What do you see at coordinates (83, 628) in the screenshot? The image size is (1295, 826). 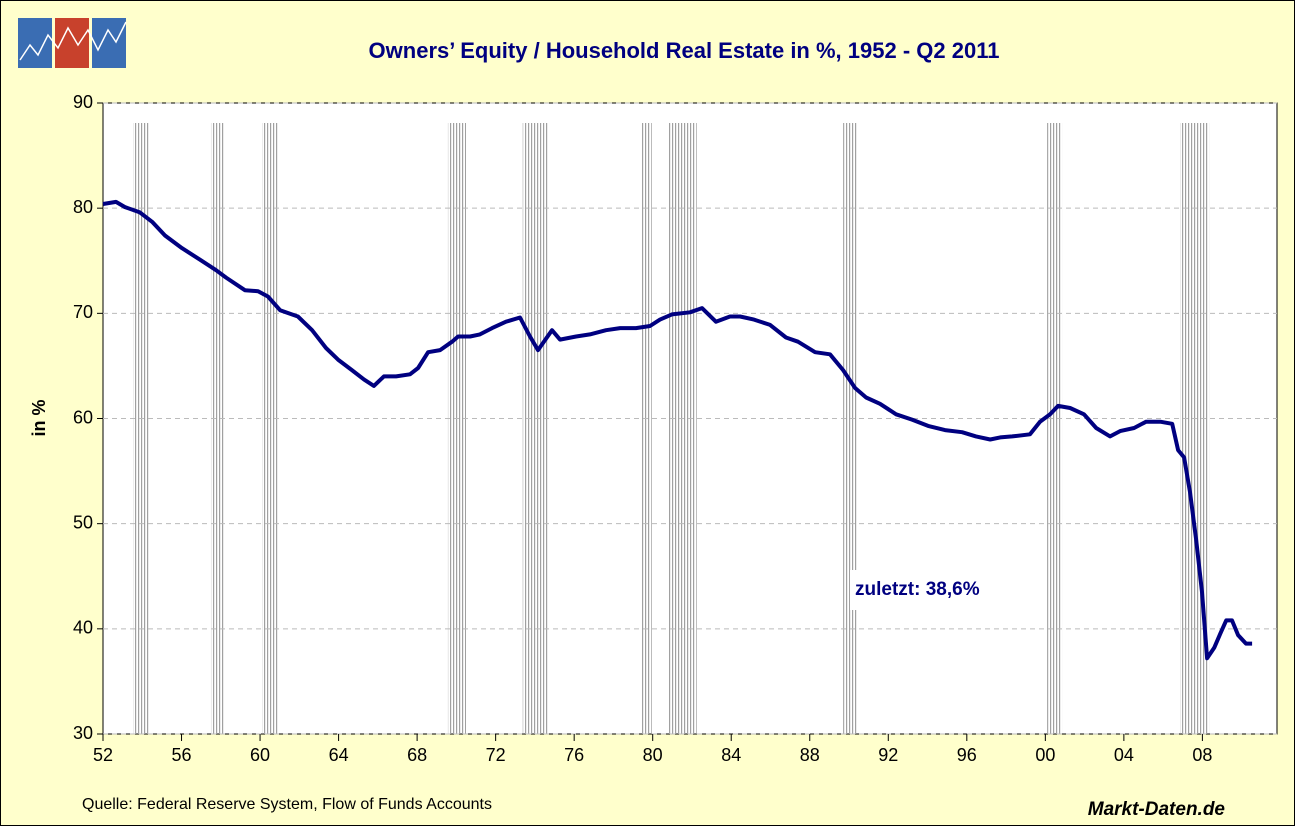 I see `y-tick-label: 40` at bounding box center [83, 628].